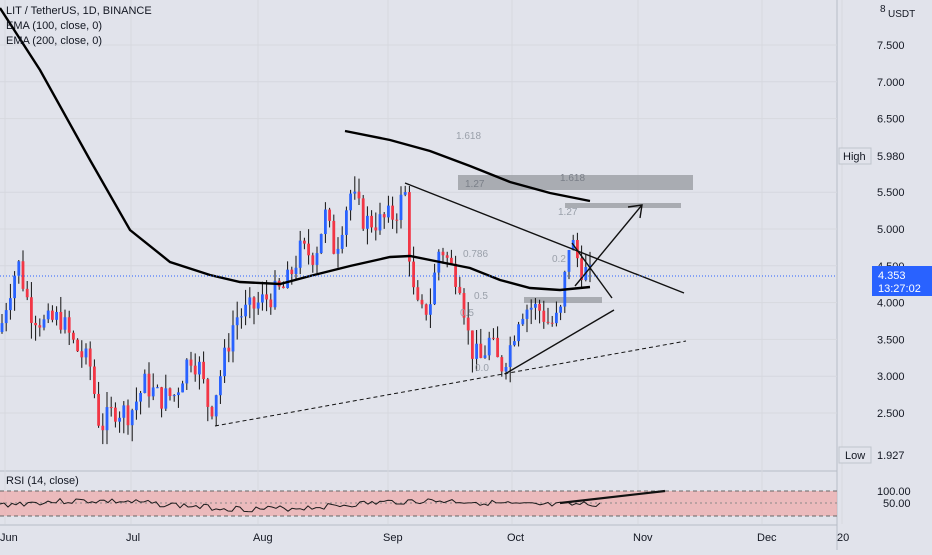  I want to click on price-tick: 7.500, so click(891, 46).